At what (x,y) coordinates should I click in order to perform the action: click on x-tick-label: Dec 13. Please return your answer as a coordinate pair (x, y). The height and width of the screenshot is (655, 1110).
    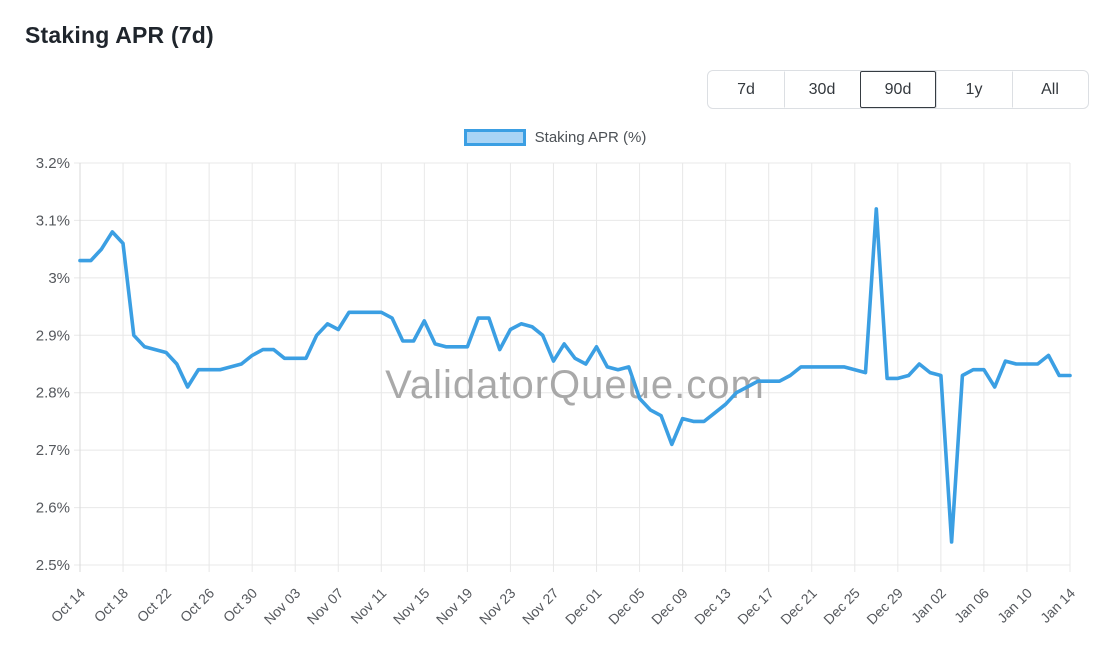
    Looking at the image, I should click on (712, 606).